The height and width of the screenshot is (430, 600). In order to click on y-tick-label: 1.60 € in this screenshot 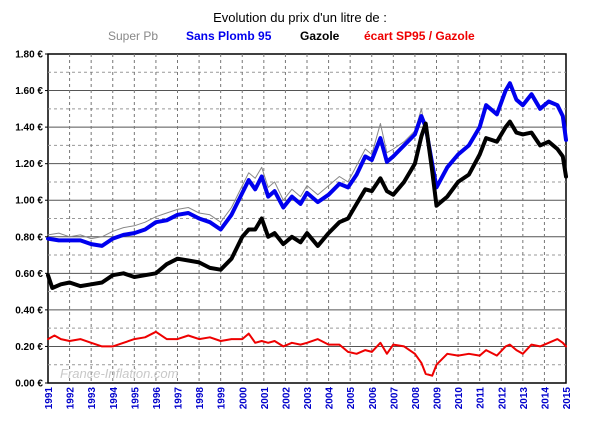, I will do `click(29, 91)`.